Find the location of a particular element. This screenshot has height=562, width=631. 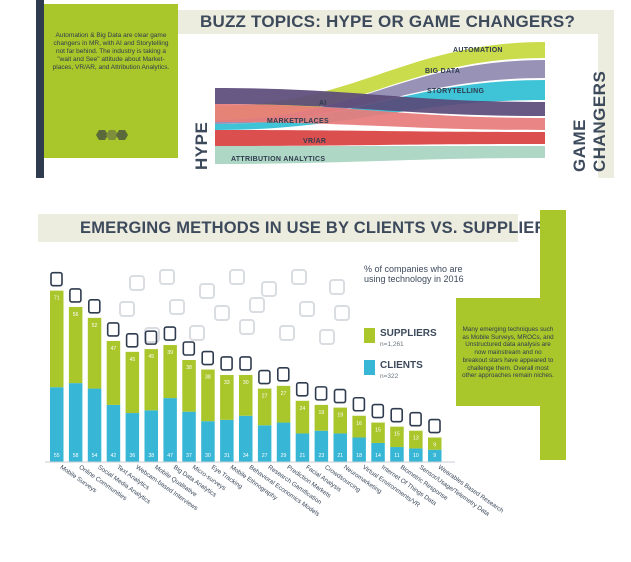

supplier-value-label: 13 is located at coordinates (416, 439).